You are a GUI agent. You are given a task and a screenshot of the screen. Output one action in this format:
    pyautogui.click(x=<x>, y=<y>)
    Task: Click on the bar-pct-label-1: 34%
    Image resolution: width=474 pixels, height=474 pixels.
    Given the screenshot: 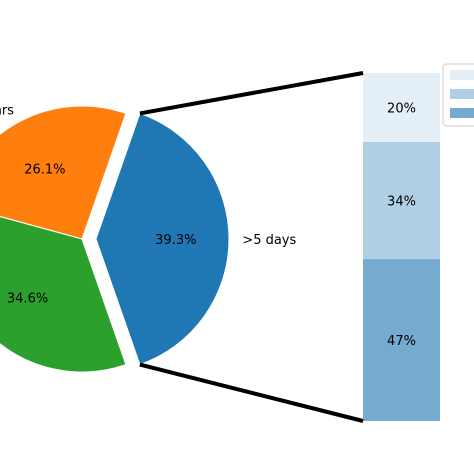 What is the action you would take?
    pyautogui.click(x=401, y=201)
    